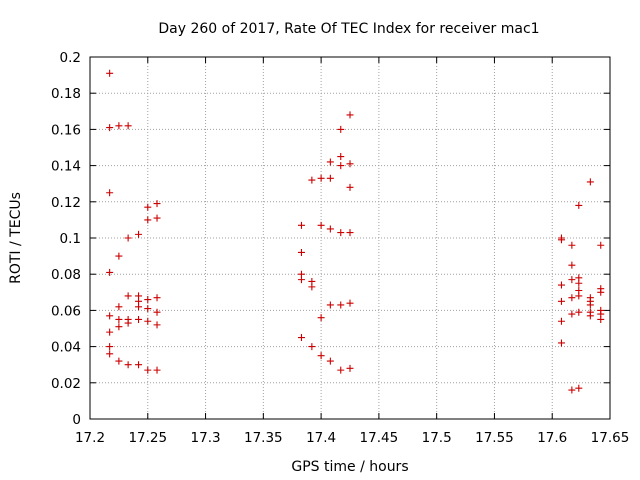 The width and height of the screenshot is (640, 480). What do you see at coordinates (349, 467) in the screenshot?
I see `x-axis-label: GPS time / hours` at bounding box center [349, 467].